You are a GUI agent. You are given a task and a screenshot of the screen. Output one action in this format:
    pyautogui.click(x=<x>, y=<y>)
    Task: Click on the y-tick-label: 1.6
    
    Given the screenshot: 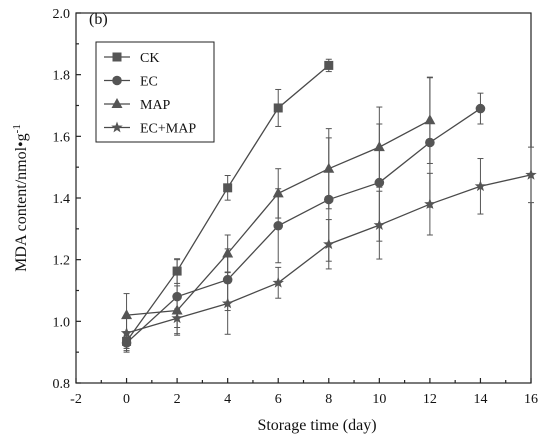 What is the action you would take?
    pyautogui.click(x=62, y=137)
    